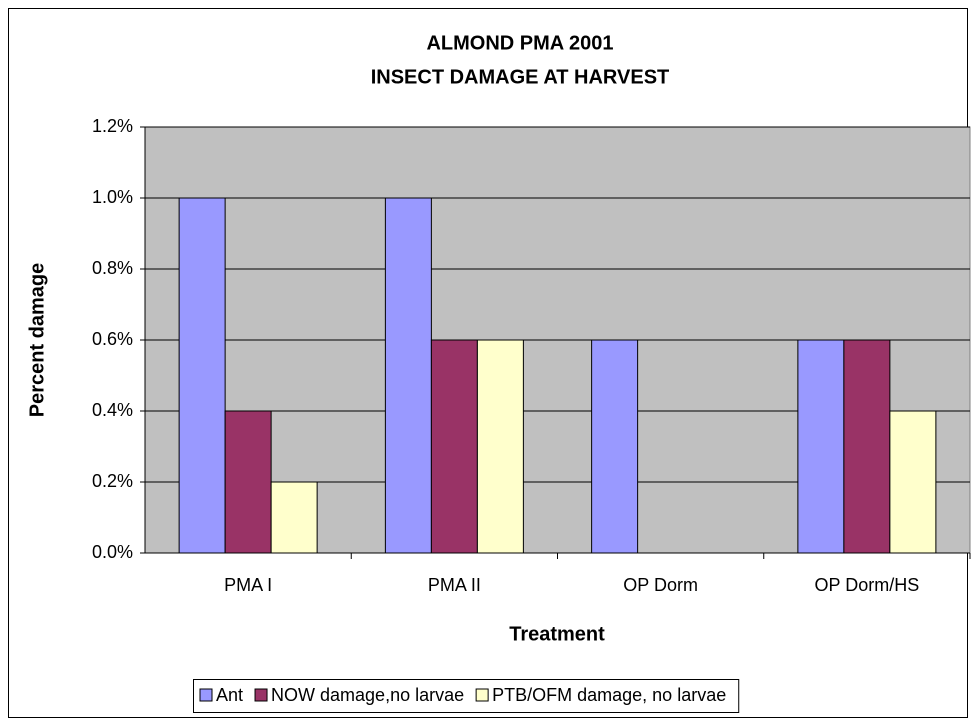 The image size is (976, 719). I want to click on chart-subtitle: INSECT DAMAGE AT HARVEST, so click(520, 77).